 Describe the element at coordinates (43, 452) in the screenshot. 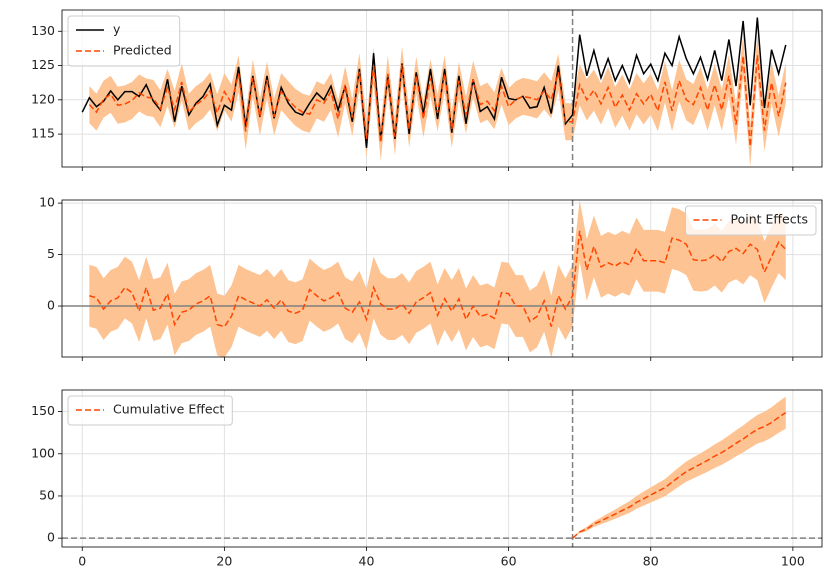

I see `y-tick-label: 100` at that location.